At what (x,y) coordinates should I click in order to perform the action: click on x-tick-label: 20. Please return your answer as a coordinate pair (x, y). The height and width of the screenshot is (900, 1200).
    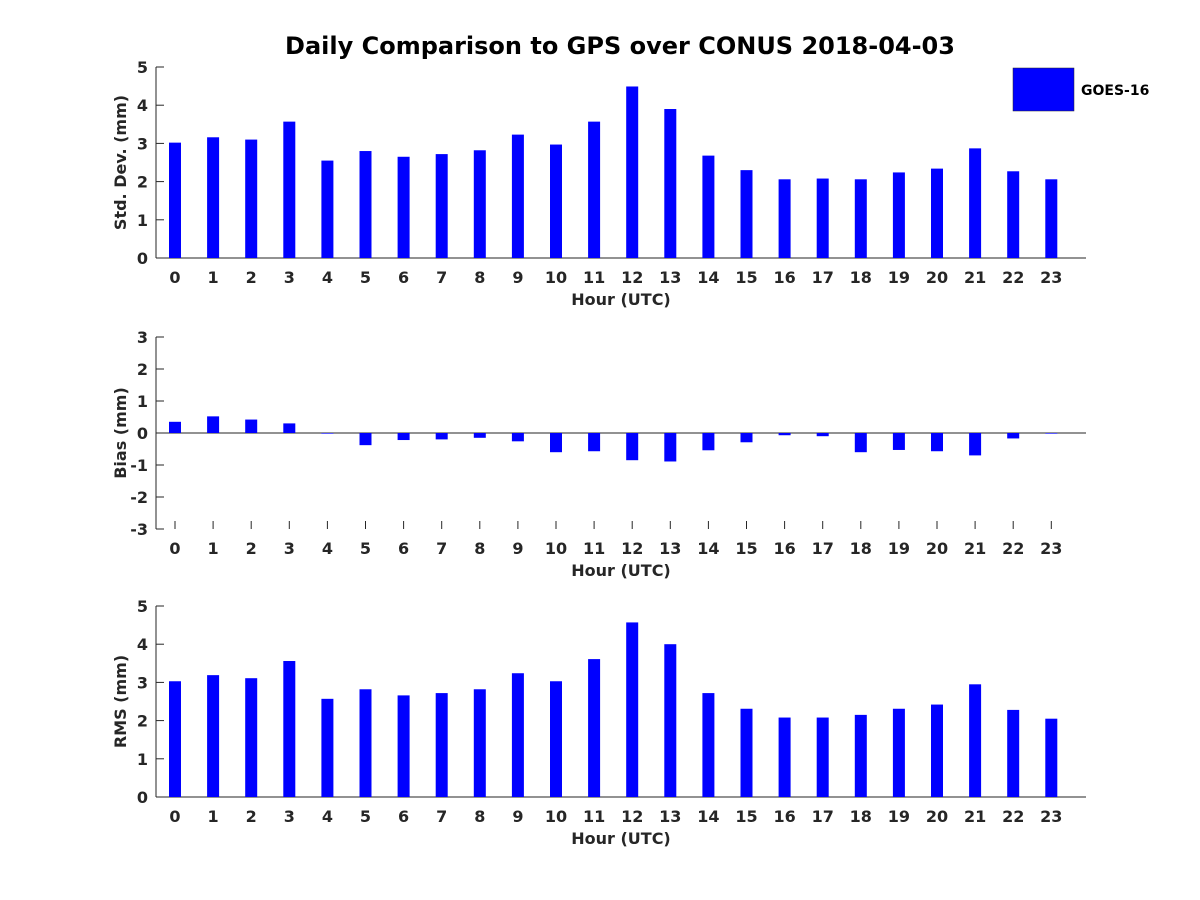
    Looking at the image, I should click on (937, 548).